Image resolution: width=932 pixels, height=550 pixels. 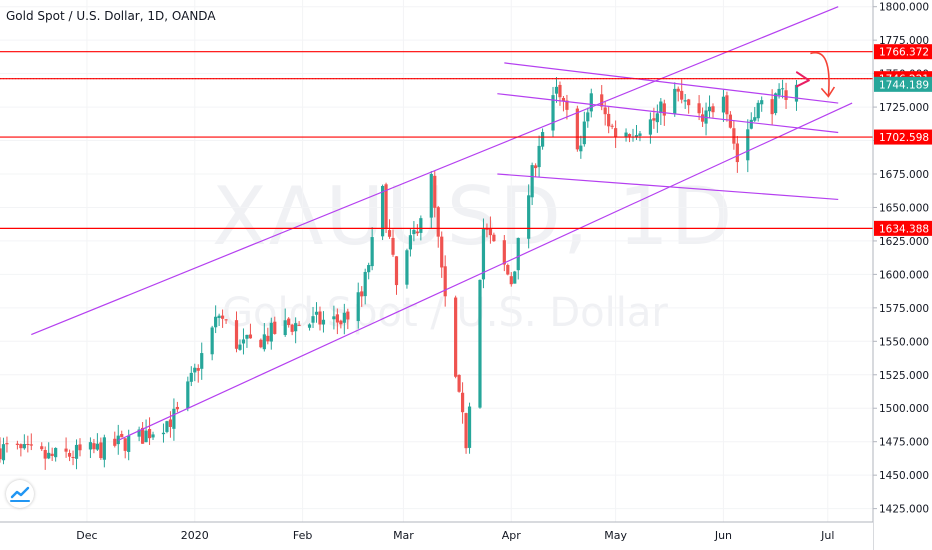 I want to click on level-price-tag-3-bg, so click(x=903, y=137).